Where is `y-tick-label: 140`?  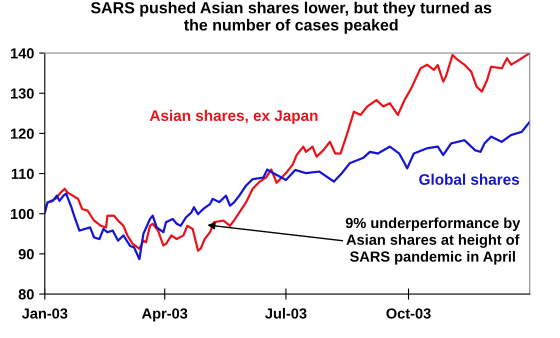 y-tick-label: 140 is located at coordinates (22, 53).